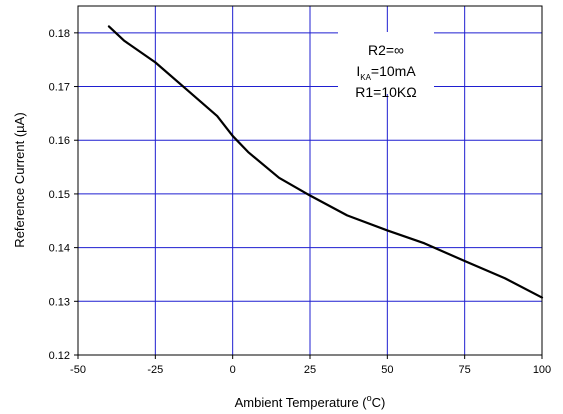 Image resolution: width=563 pixels, height=414 pixels. What do you see at coordinates (59, 88) in the screenshot?
I see `y-tick-label: 0.17` at bounding box center [59, 88].